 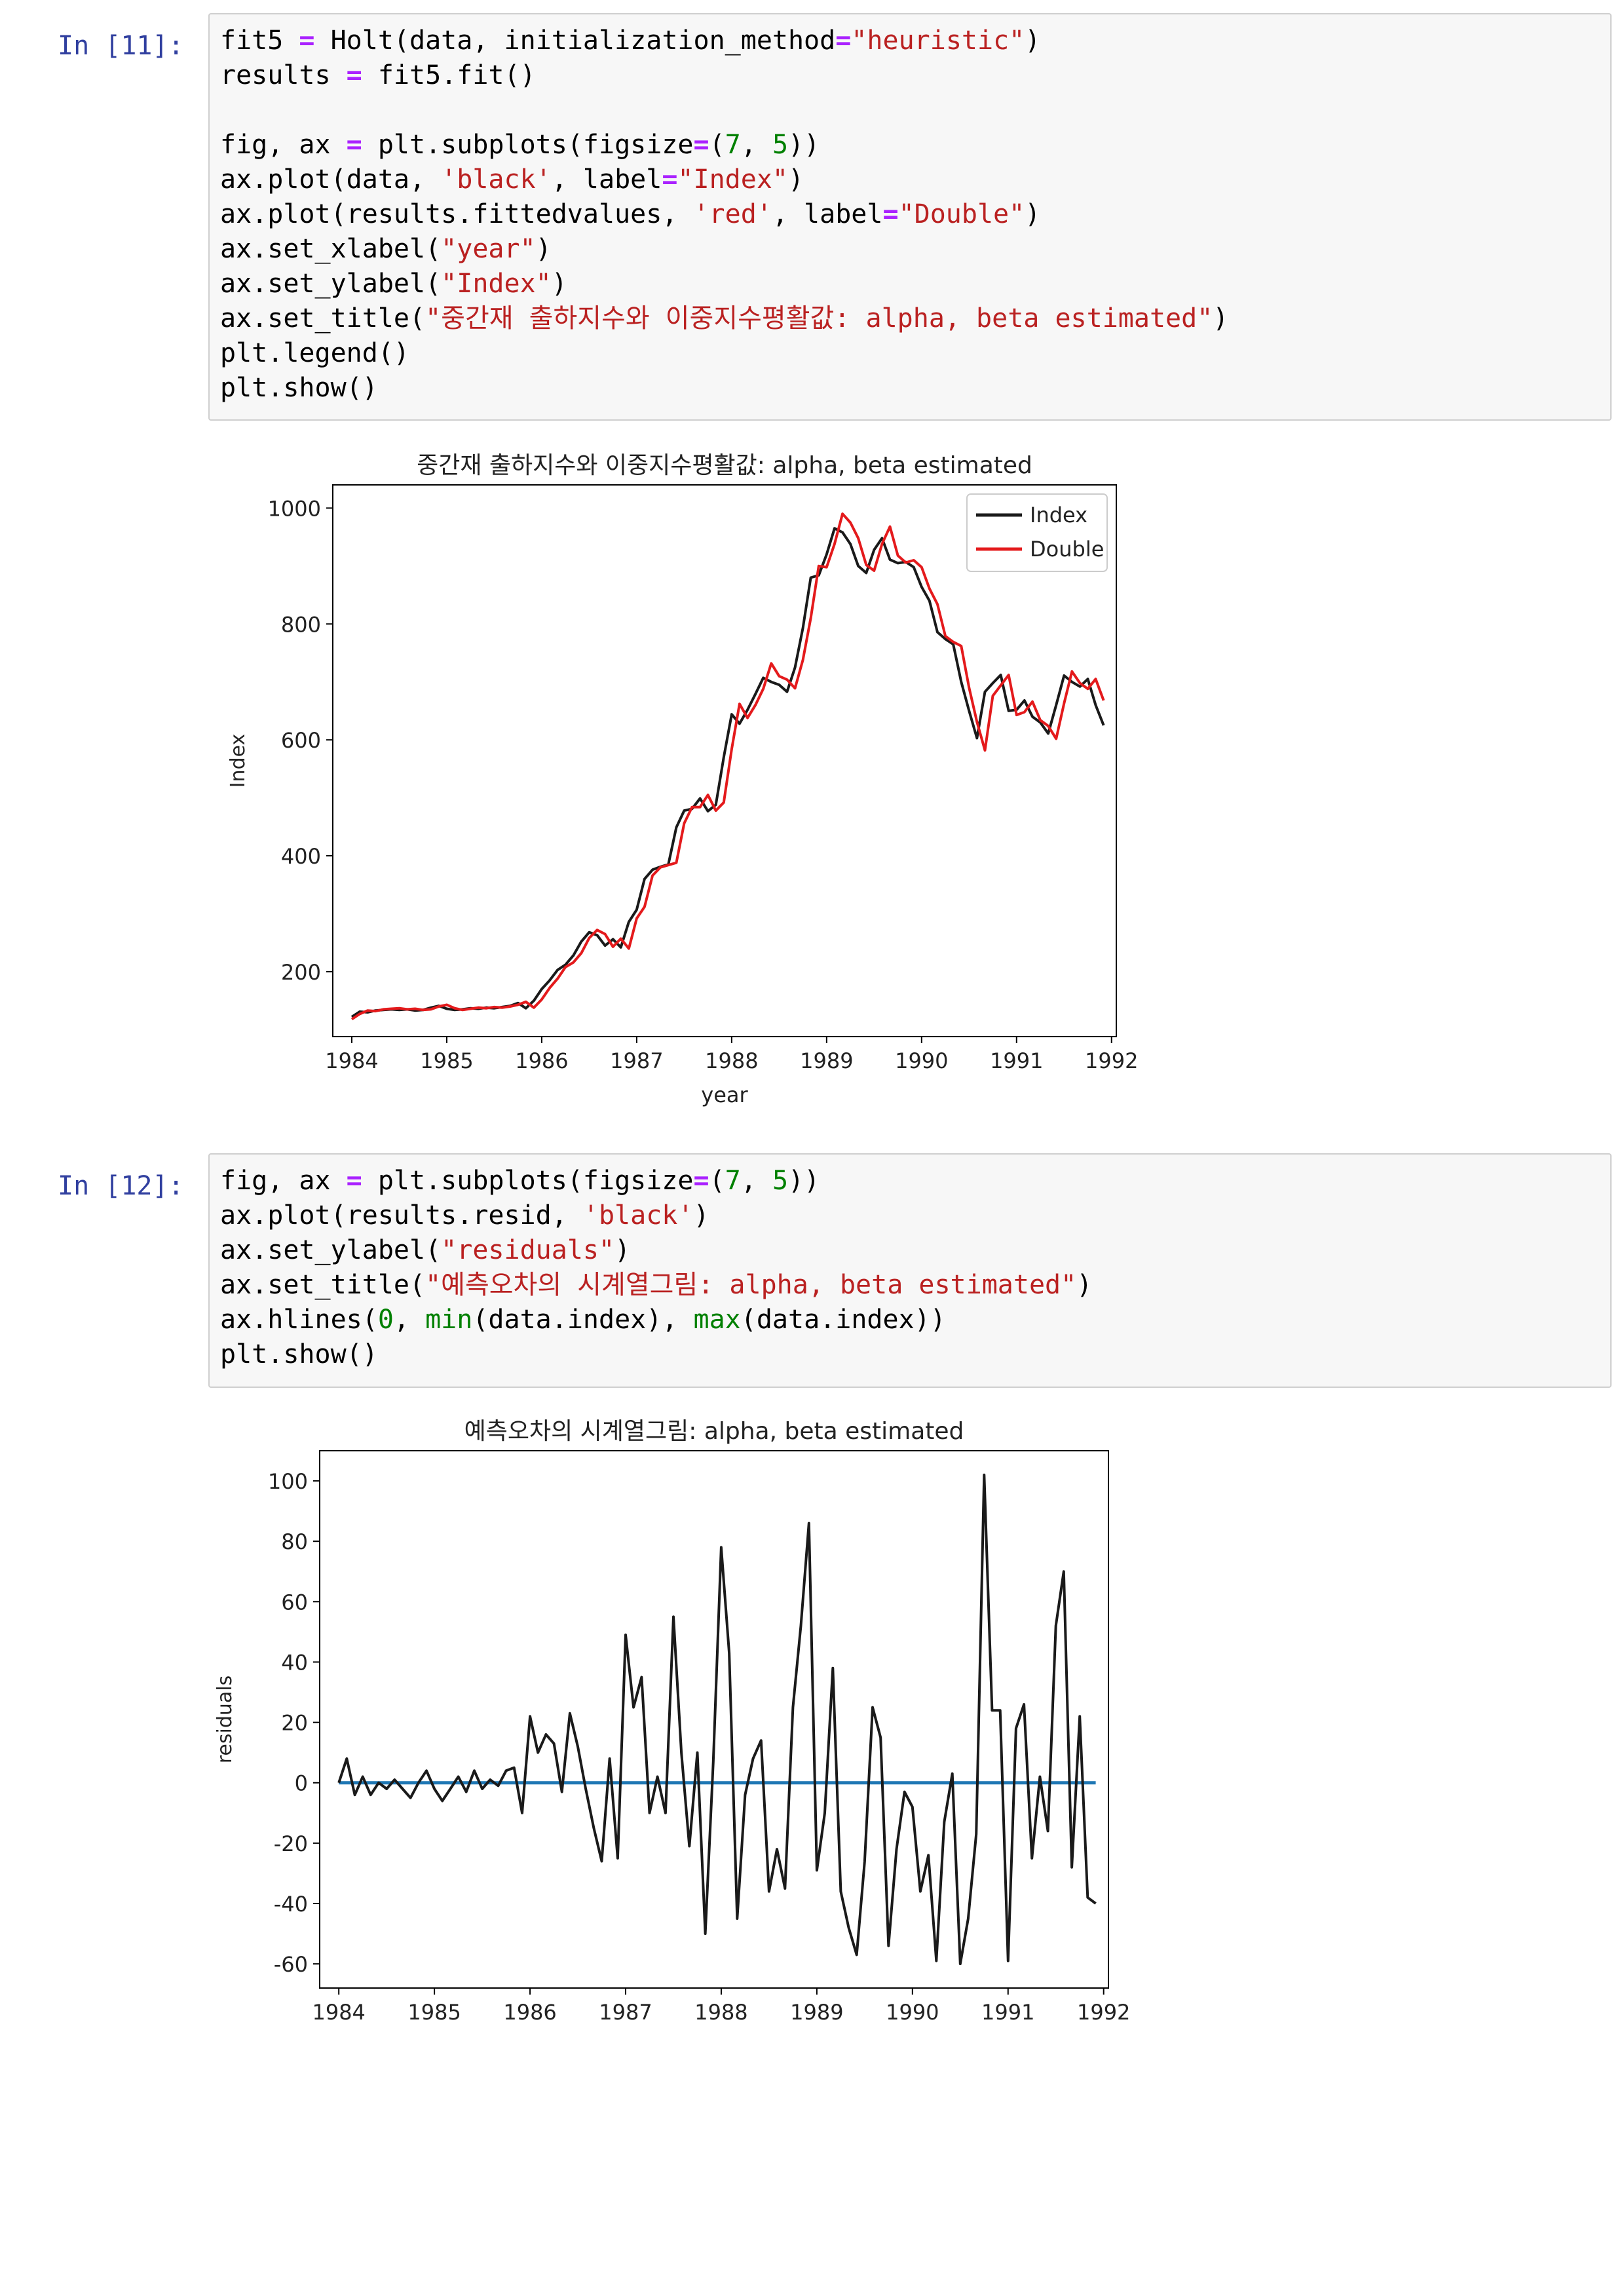 I want to click on code-line: ax.plot(data, 'black', label="Index"), so click(x=724, y=180).